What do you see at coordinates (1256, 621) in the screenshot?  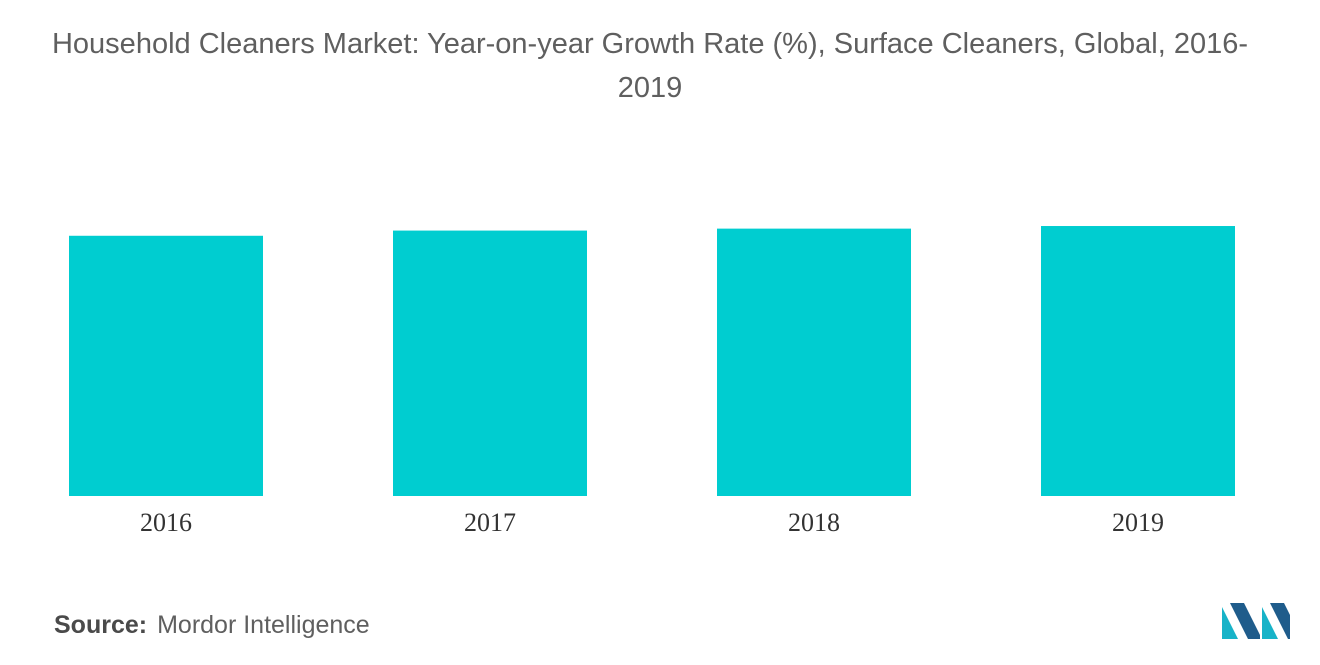 I see `mordor-intelligence-logo-icon` at bounding box center [1256, 621].